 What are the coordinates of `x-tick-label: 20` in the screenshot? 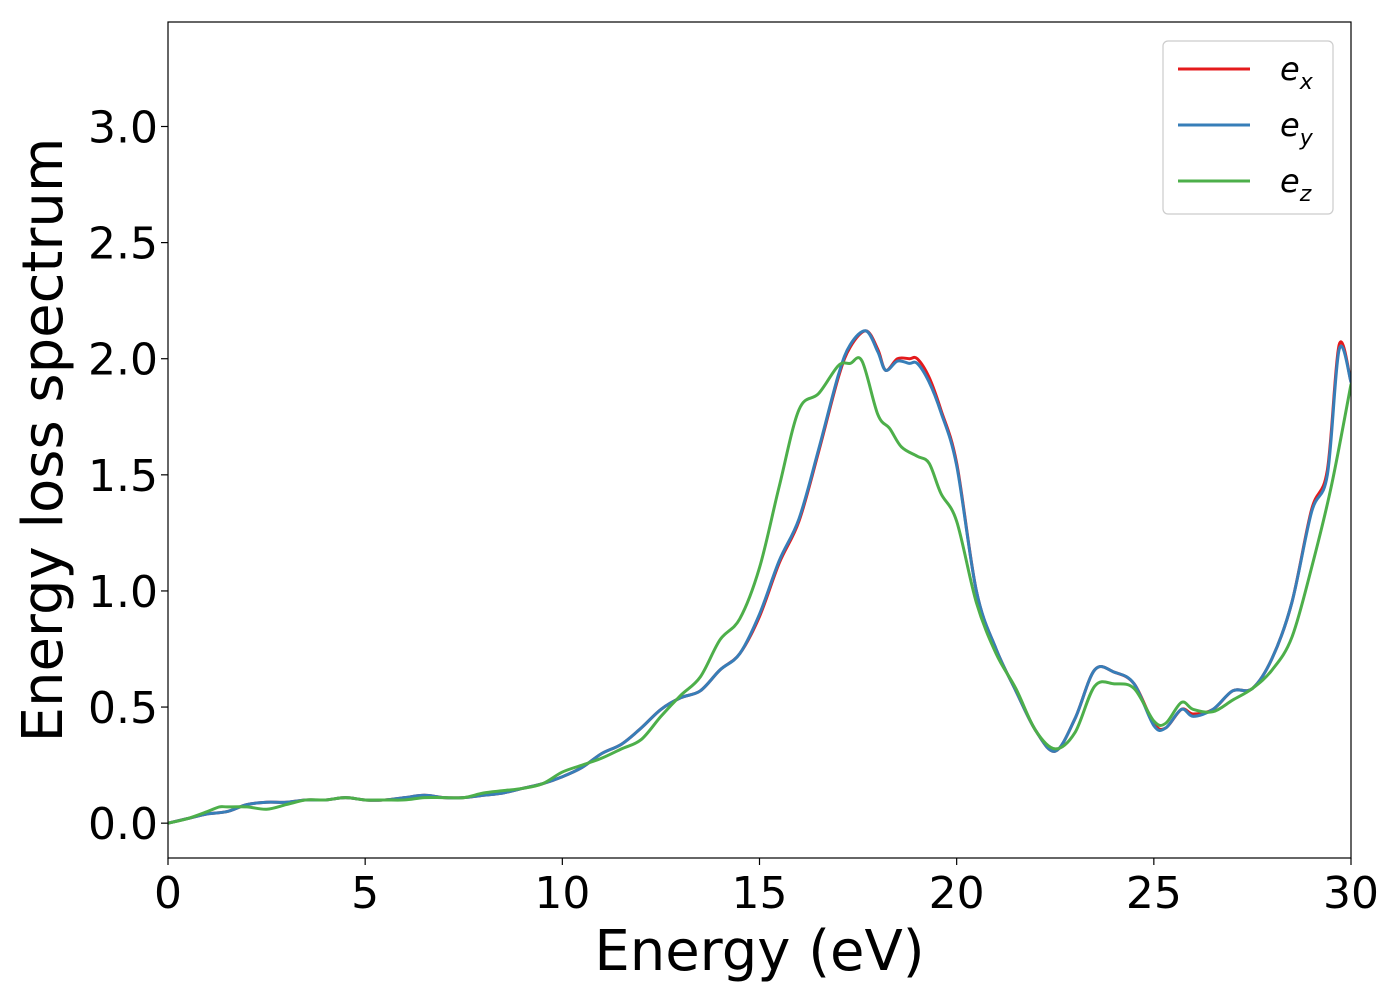 It's located at (957, 893).